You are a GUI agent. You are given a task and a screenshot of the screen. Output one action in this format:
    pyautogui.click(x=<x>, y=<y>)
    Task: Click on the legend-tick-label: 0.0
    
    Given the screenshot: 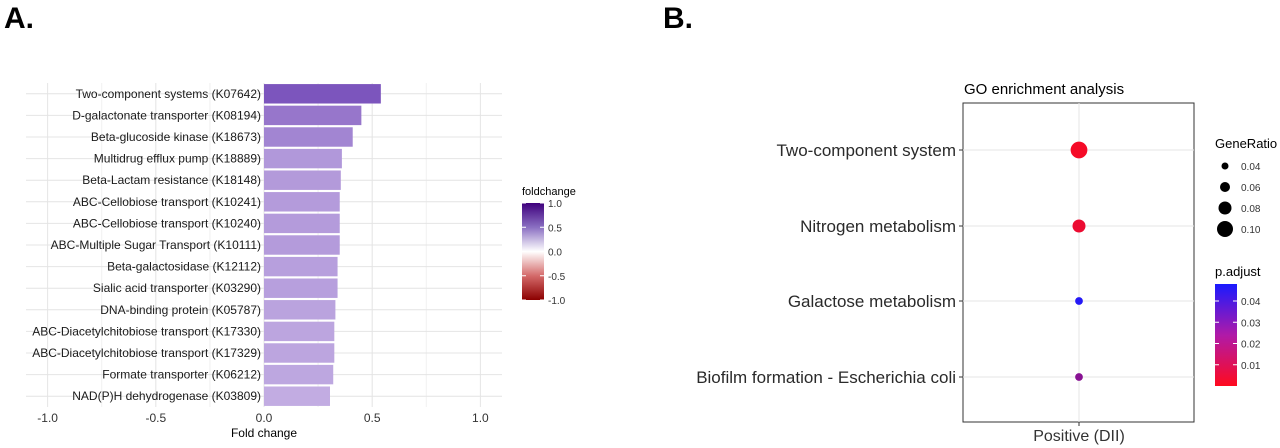 What is the action you would take?
    pyautogui.click(x=555, y=253)
    